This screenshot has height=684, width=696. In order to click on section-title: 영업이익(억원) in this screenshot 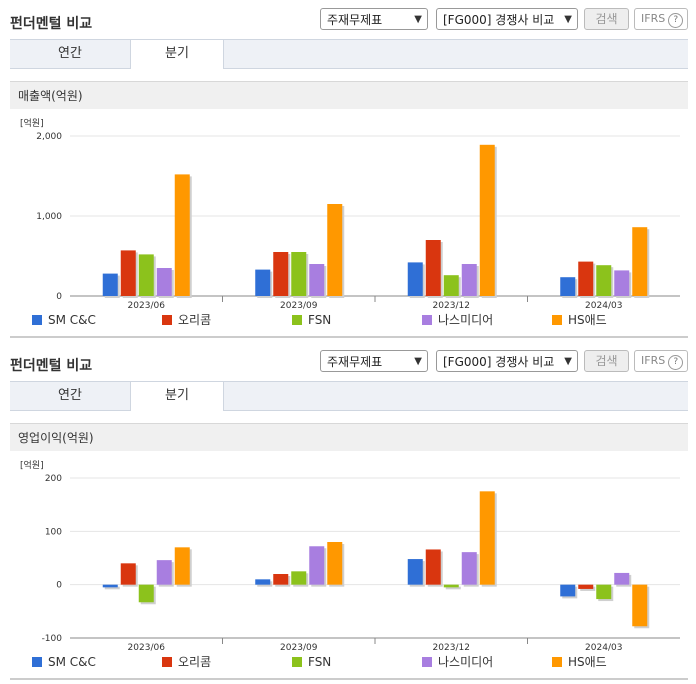, I will do `click(349, 437)`.